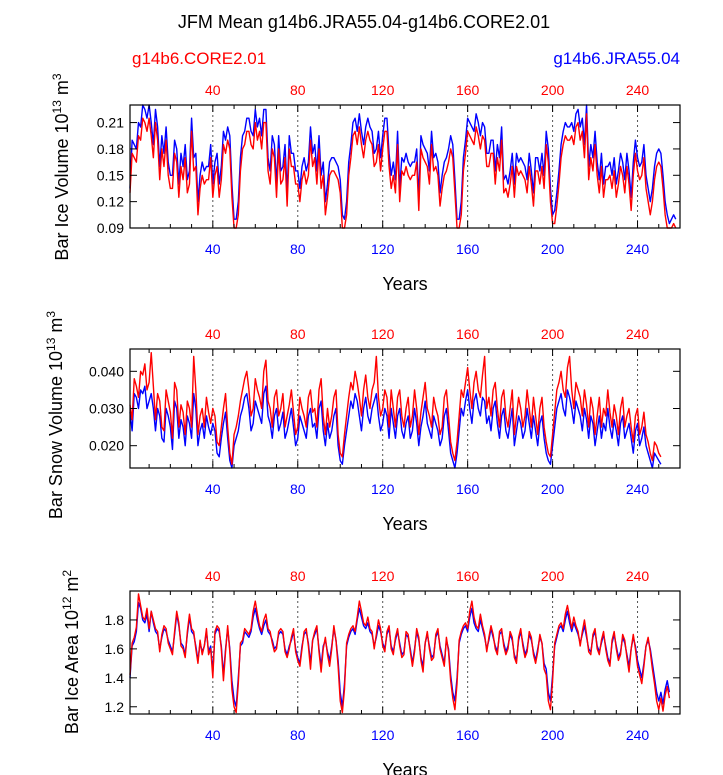  What do you see at coordinates (115, 620) in the screenshot?
I see `y-tick-label: 1.8` at bounding box center [115, 620].